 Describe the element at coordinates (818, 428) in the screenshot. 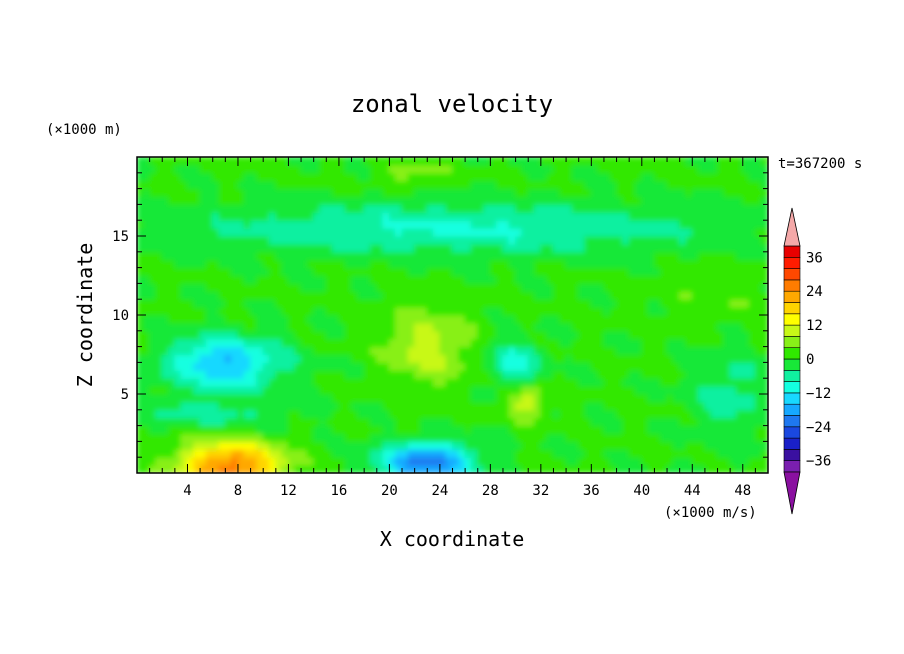

I see `colorbar-tick-label: −24` at that location.